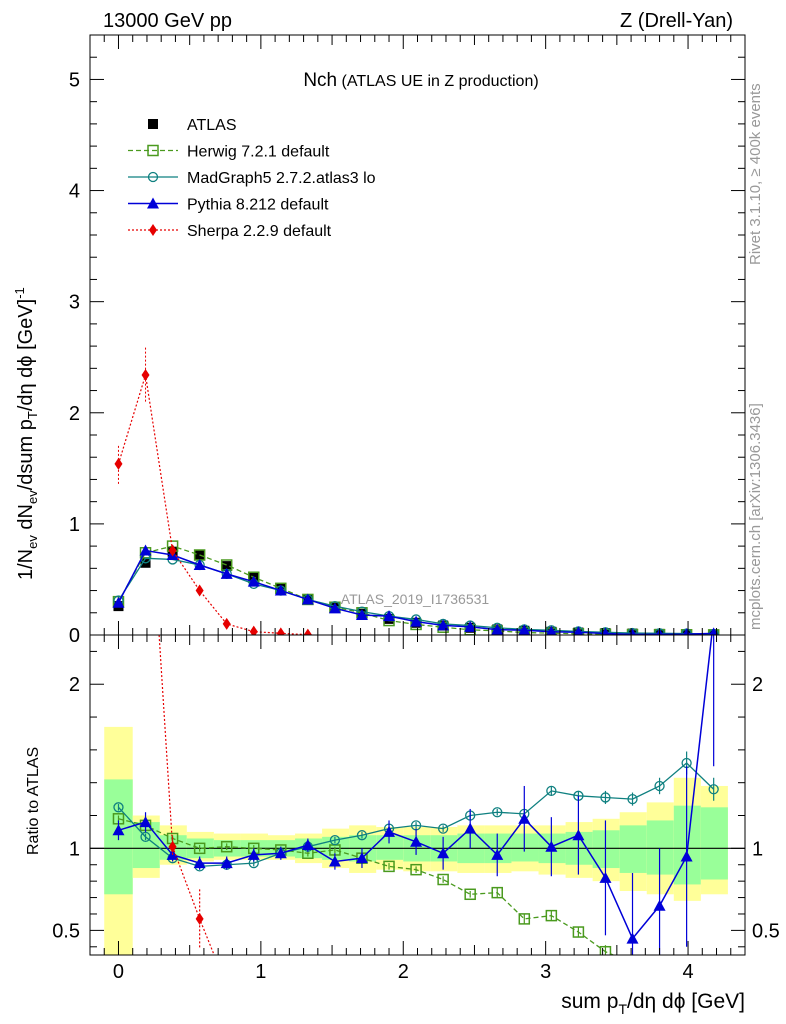 The image size is (786, 1024). I want to click on main-ylabel: 1/Nev dNev/dsum pT/dη dϕ [GeV]-1, so click(26, 433).